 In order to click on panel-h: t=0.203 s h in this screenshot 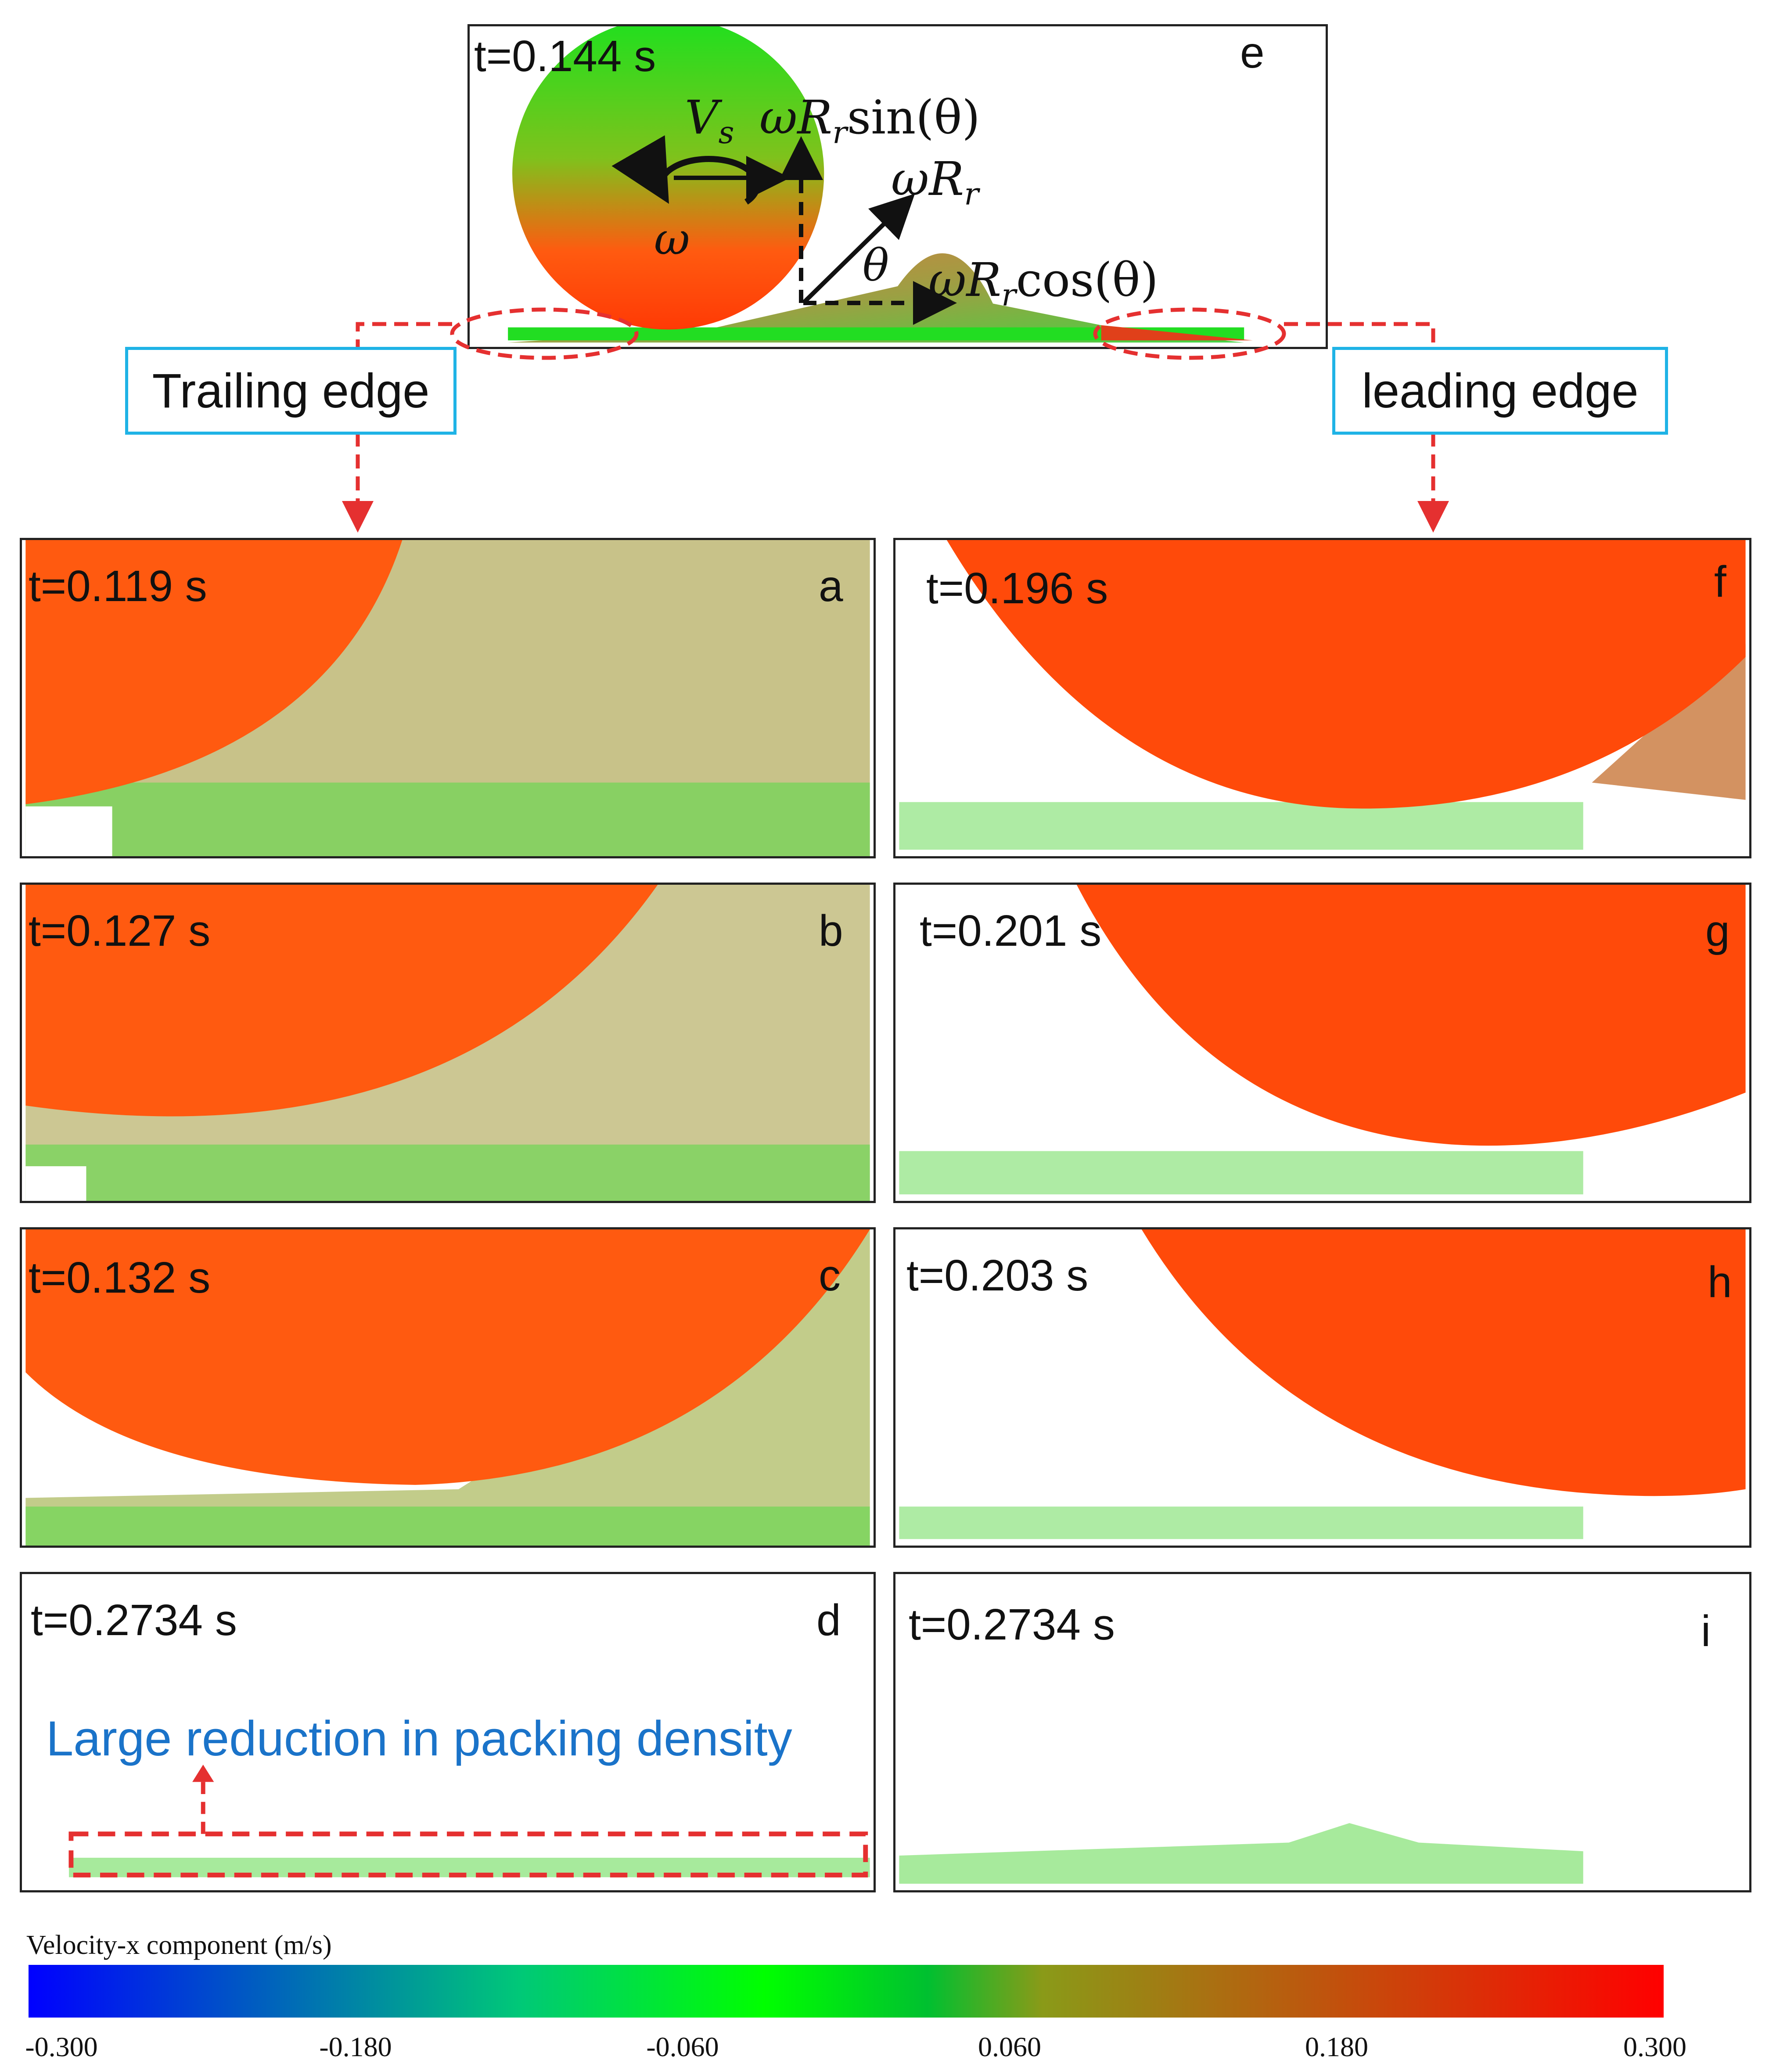, I will do `click(1322, 1387)`.